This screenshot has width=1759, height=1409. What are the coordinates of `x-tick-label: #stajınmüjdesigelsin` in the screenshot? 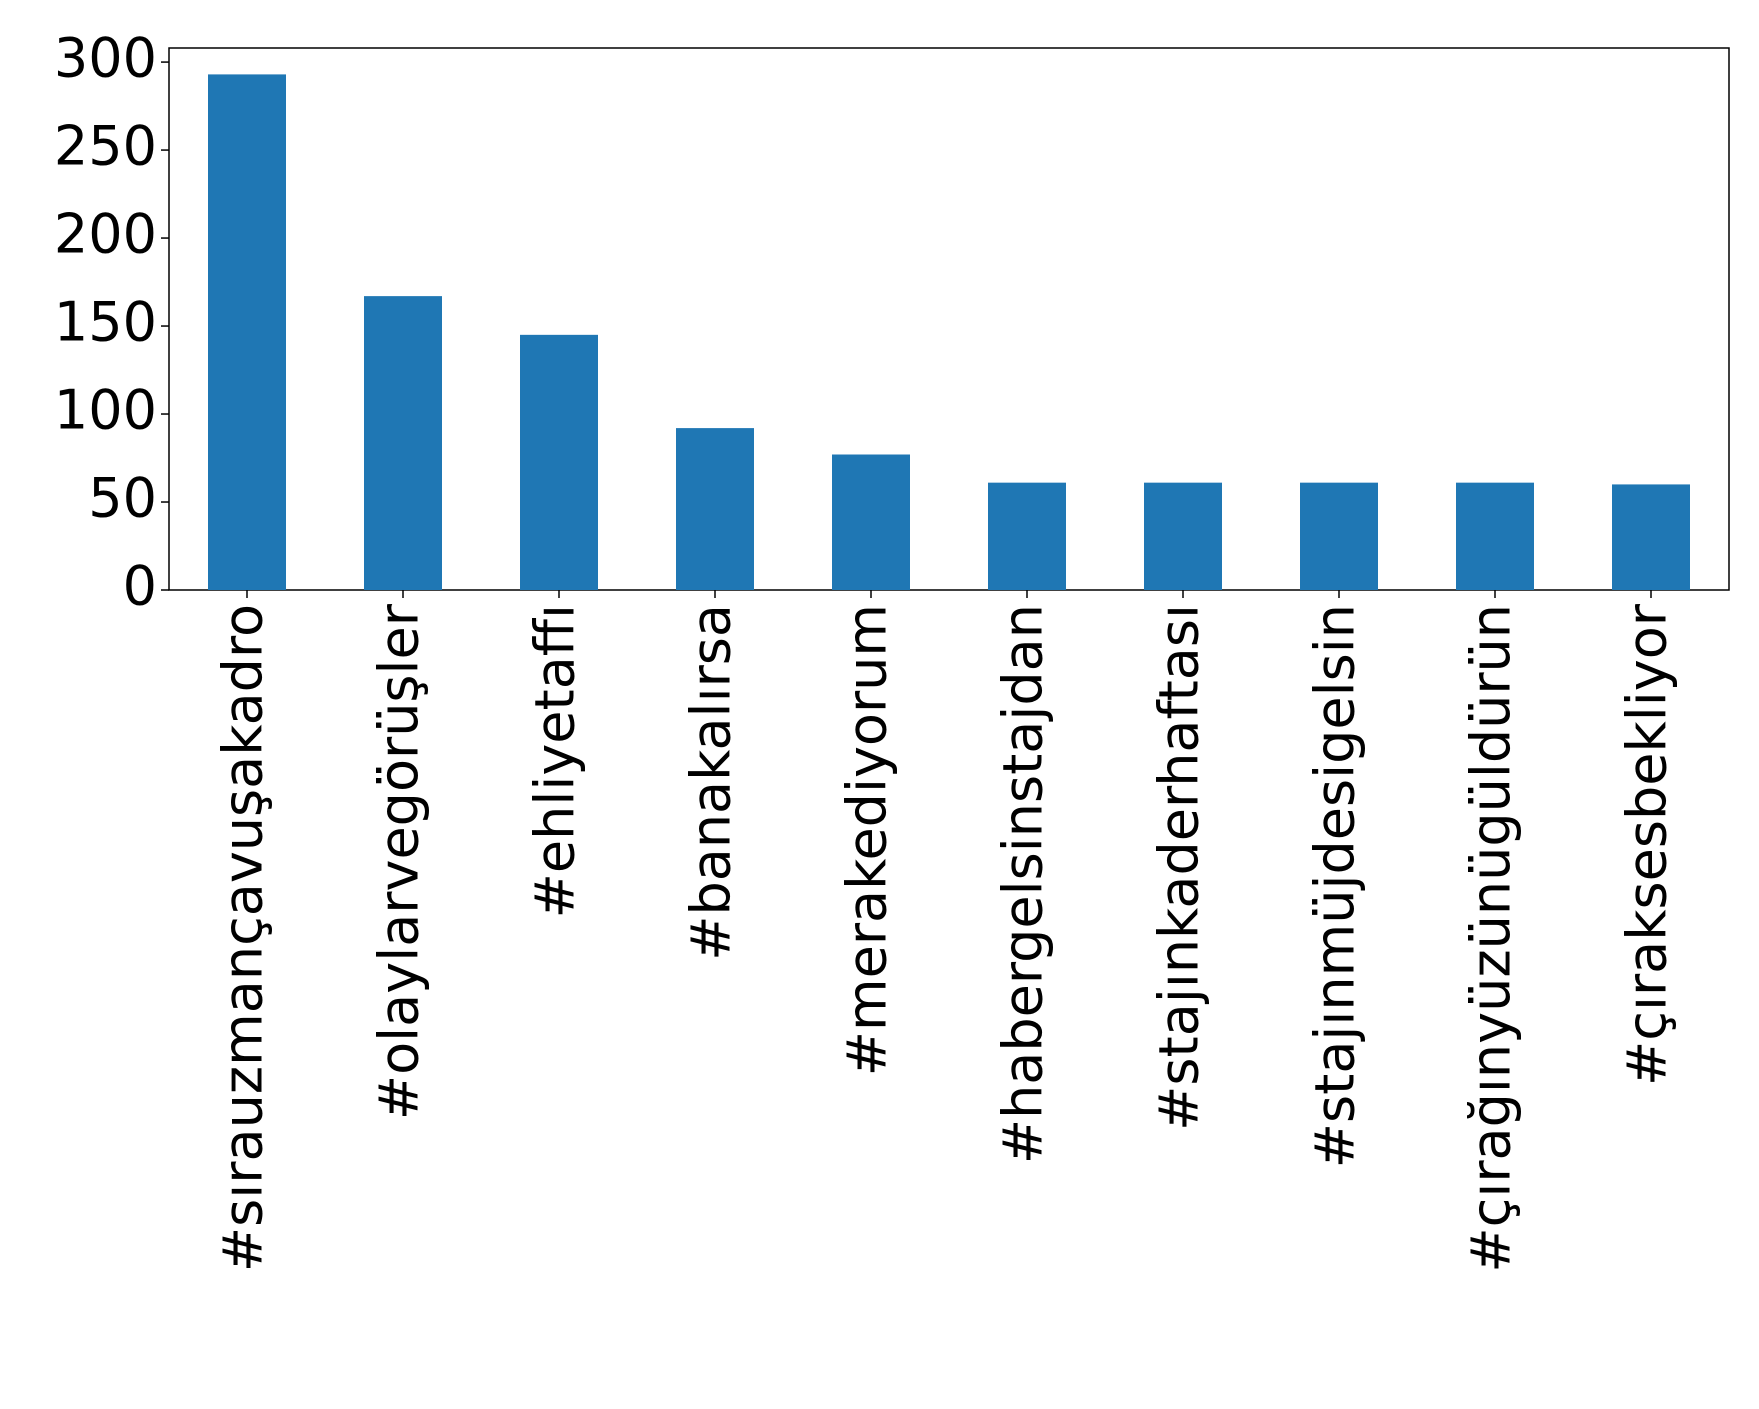 It's located at (1335, 886).